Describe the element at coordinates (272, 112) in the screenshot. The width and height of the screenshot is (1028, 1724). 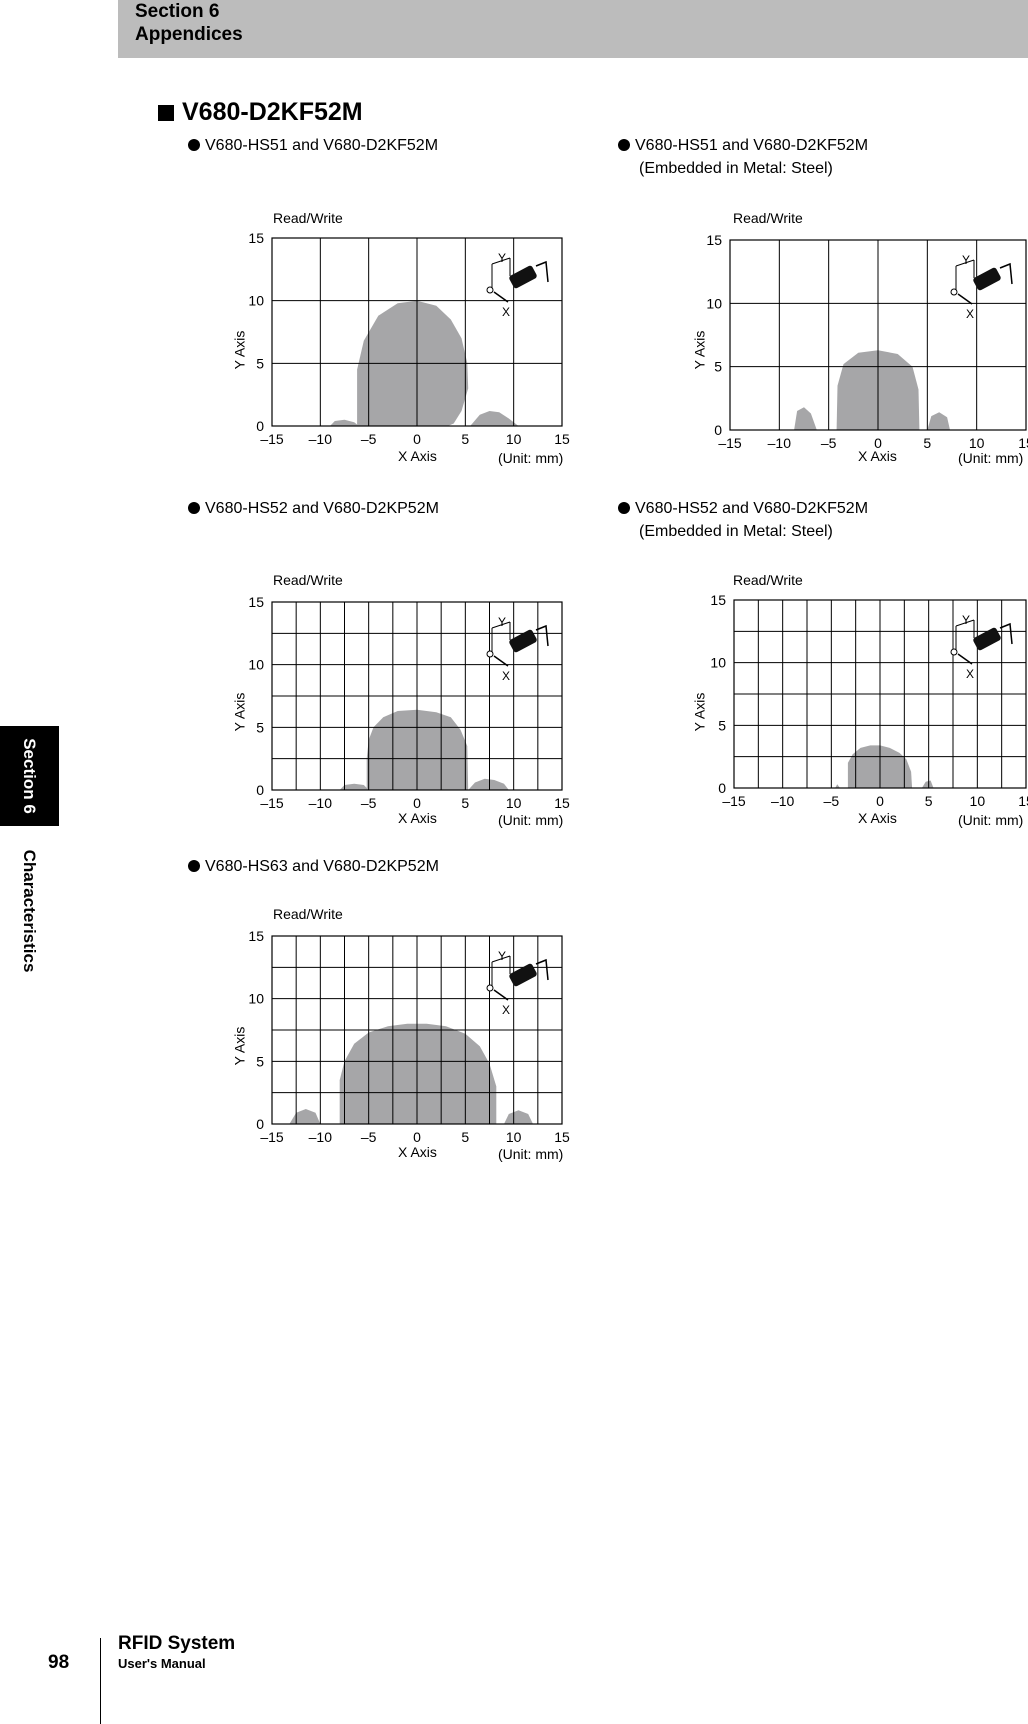
I see `page-heading-text: V680-D2KF52M` at that location.